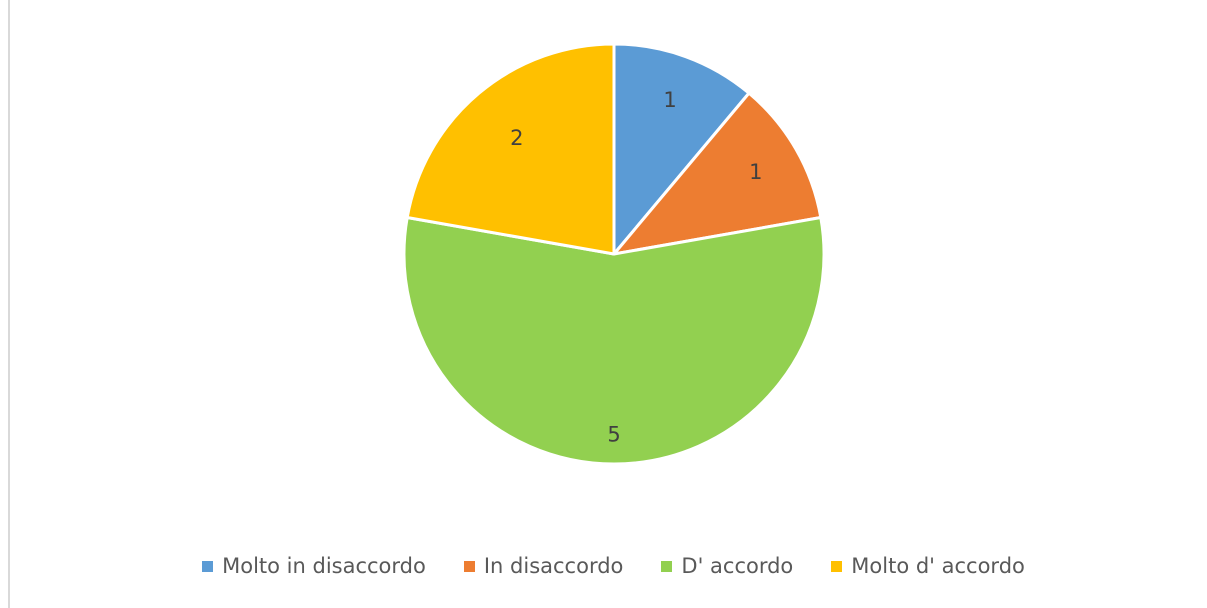 This screenshot has height=608, width=1207. What do you see at coordinates (614, 341) in the screenshot?
I see `pie-slice-d-accordo` at bounding box center [614, 341].